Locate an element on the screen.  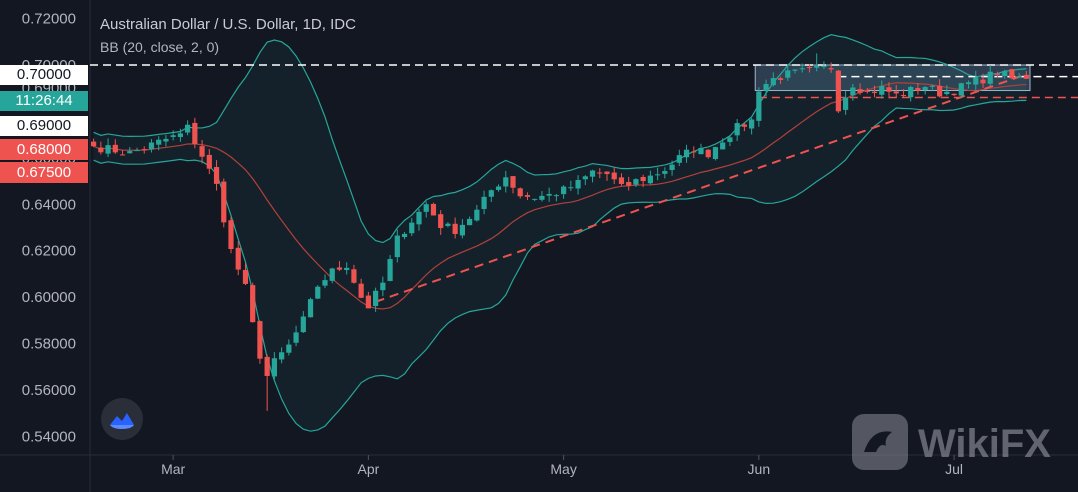
tradingview-logo-button is located at coordinates (122, 419).